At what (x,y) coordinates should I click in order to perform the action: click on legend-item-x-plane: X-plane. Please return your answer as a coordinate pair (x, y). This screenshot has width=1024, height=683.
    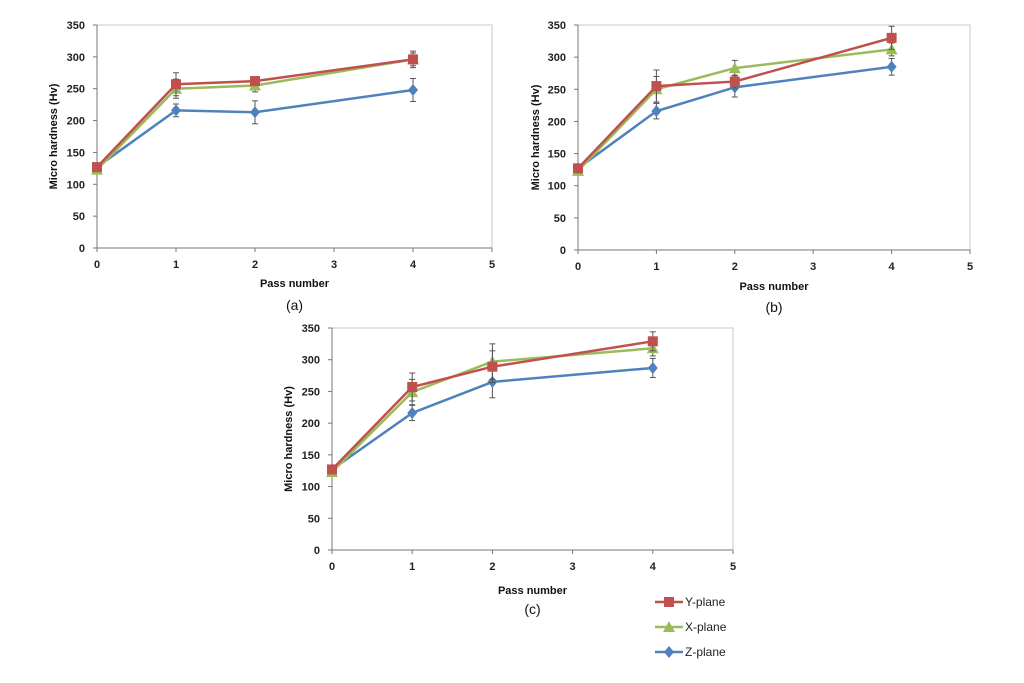
    Looking at the image, I should click on (691, 627).